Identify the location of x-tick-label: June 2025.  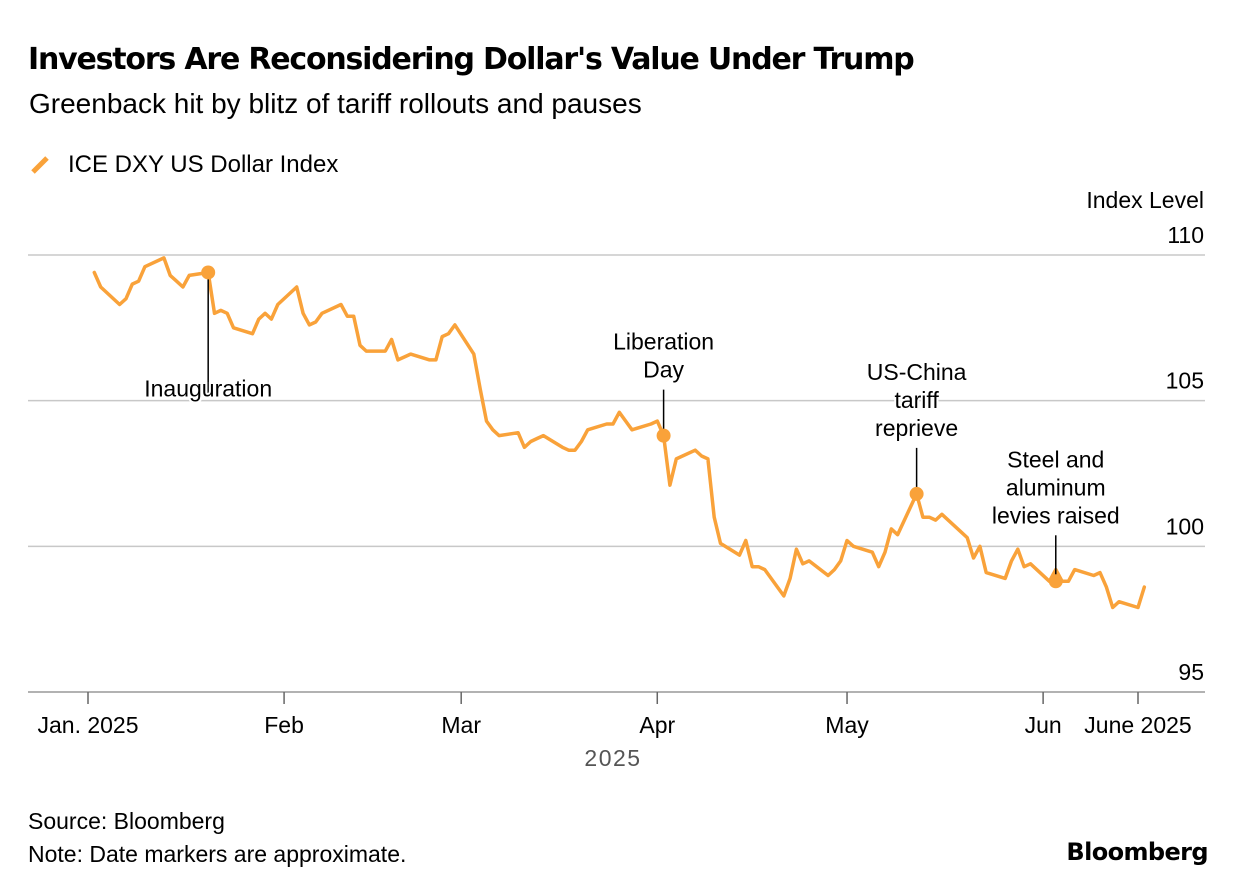
(1137, 725).